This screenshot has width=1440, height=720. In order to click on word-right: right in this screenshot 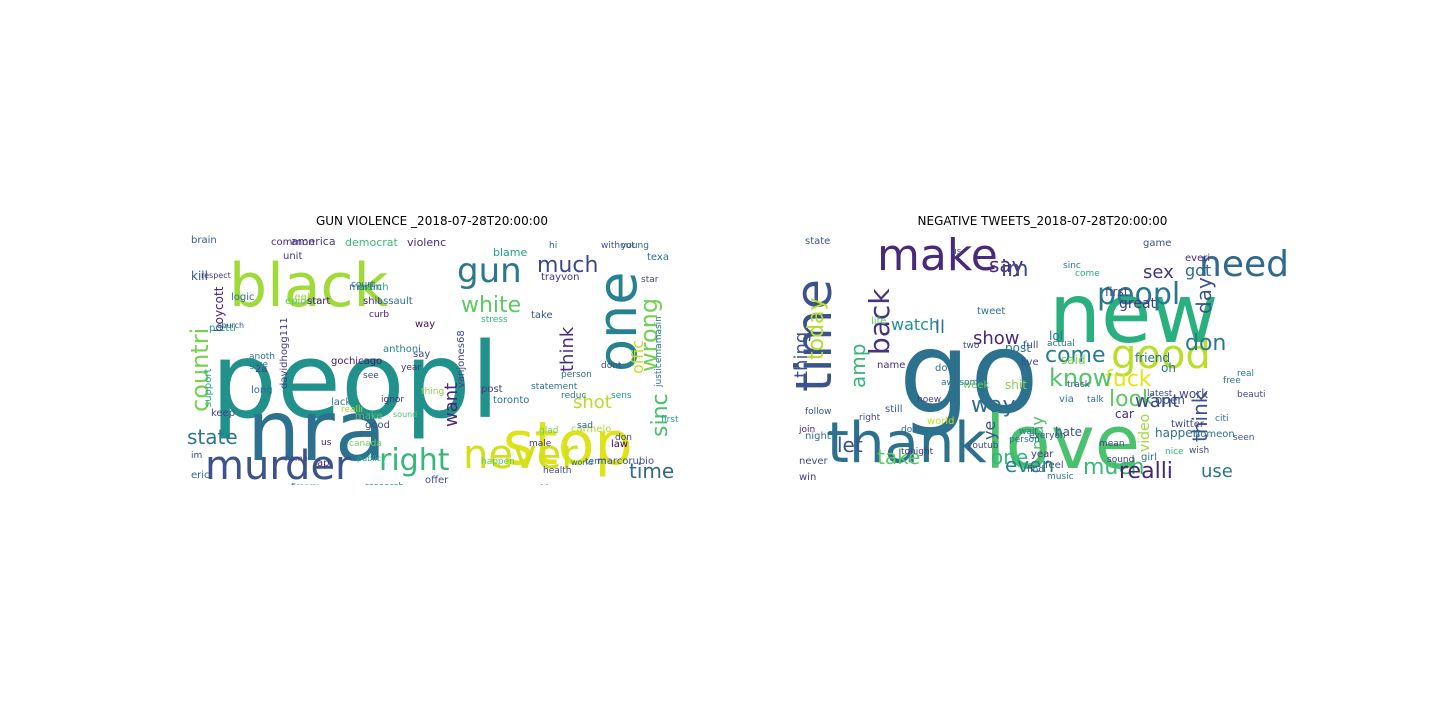, I will do `click(870, 418)`.